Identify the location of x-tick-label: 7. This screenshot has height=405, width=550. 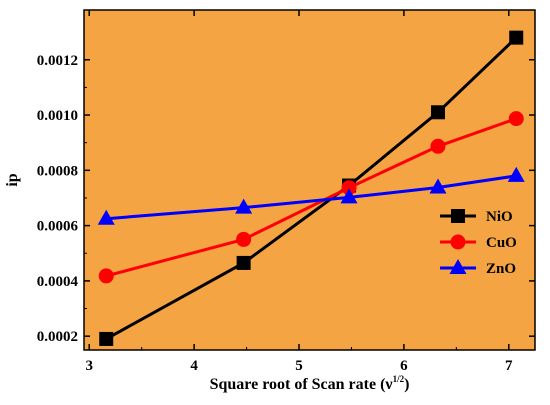
(509, 366).